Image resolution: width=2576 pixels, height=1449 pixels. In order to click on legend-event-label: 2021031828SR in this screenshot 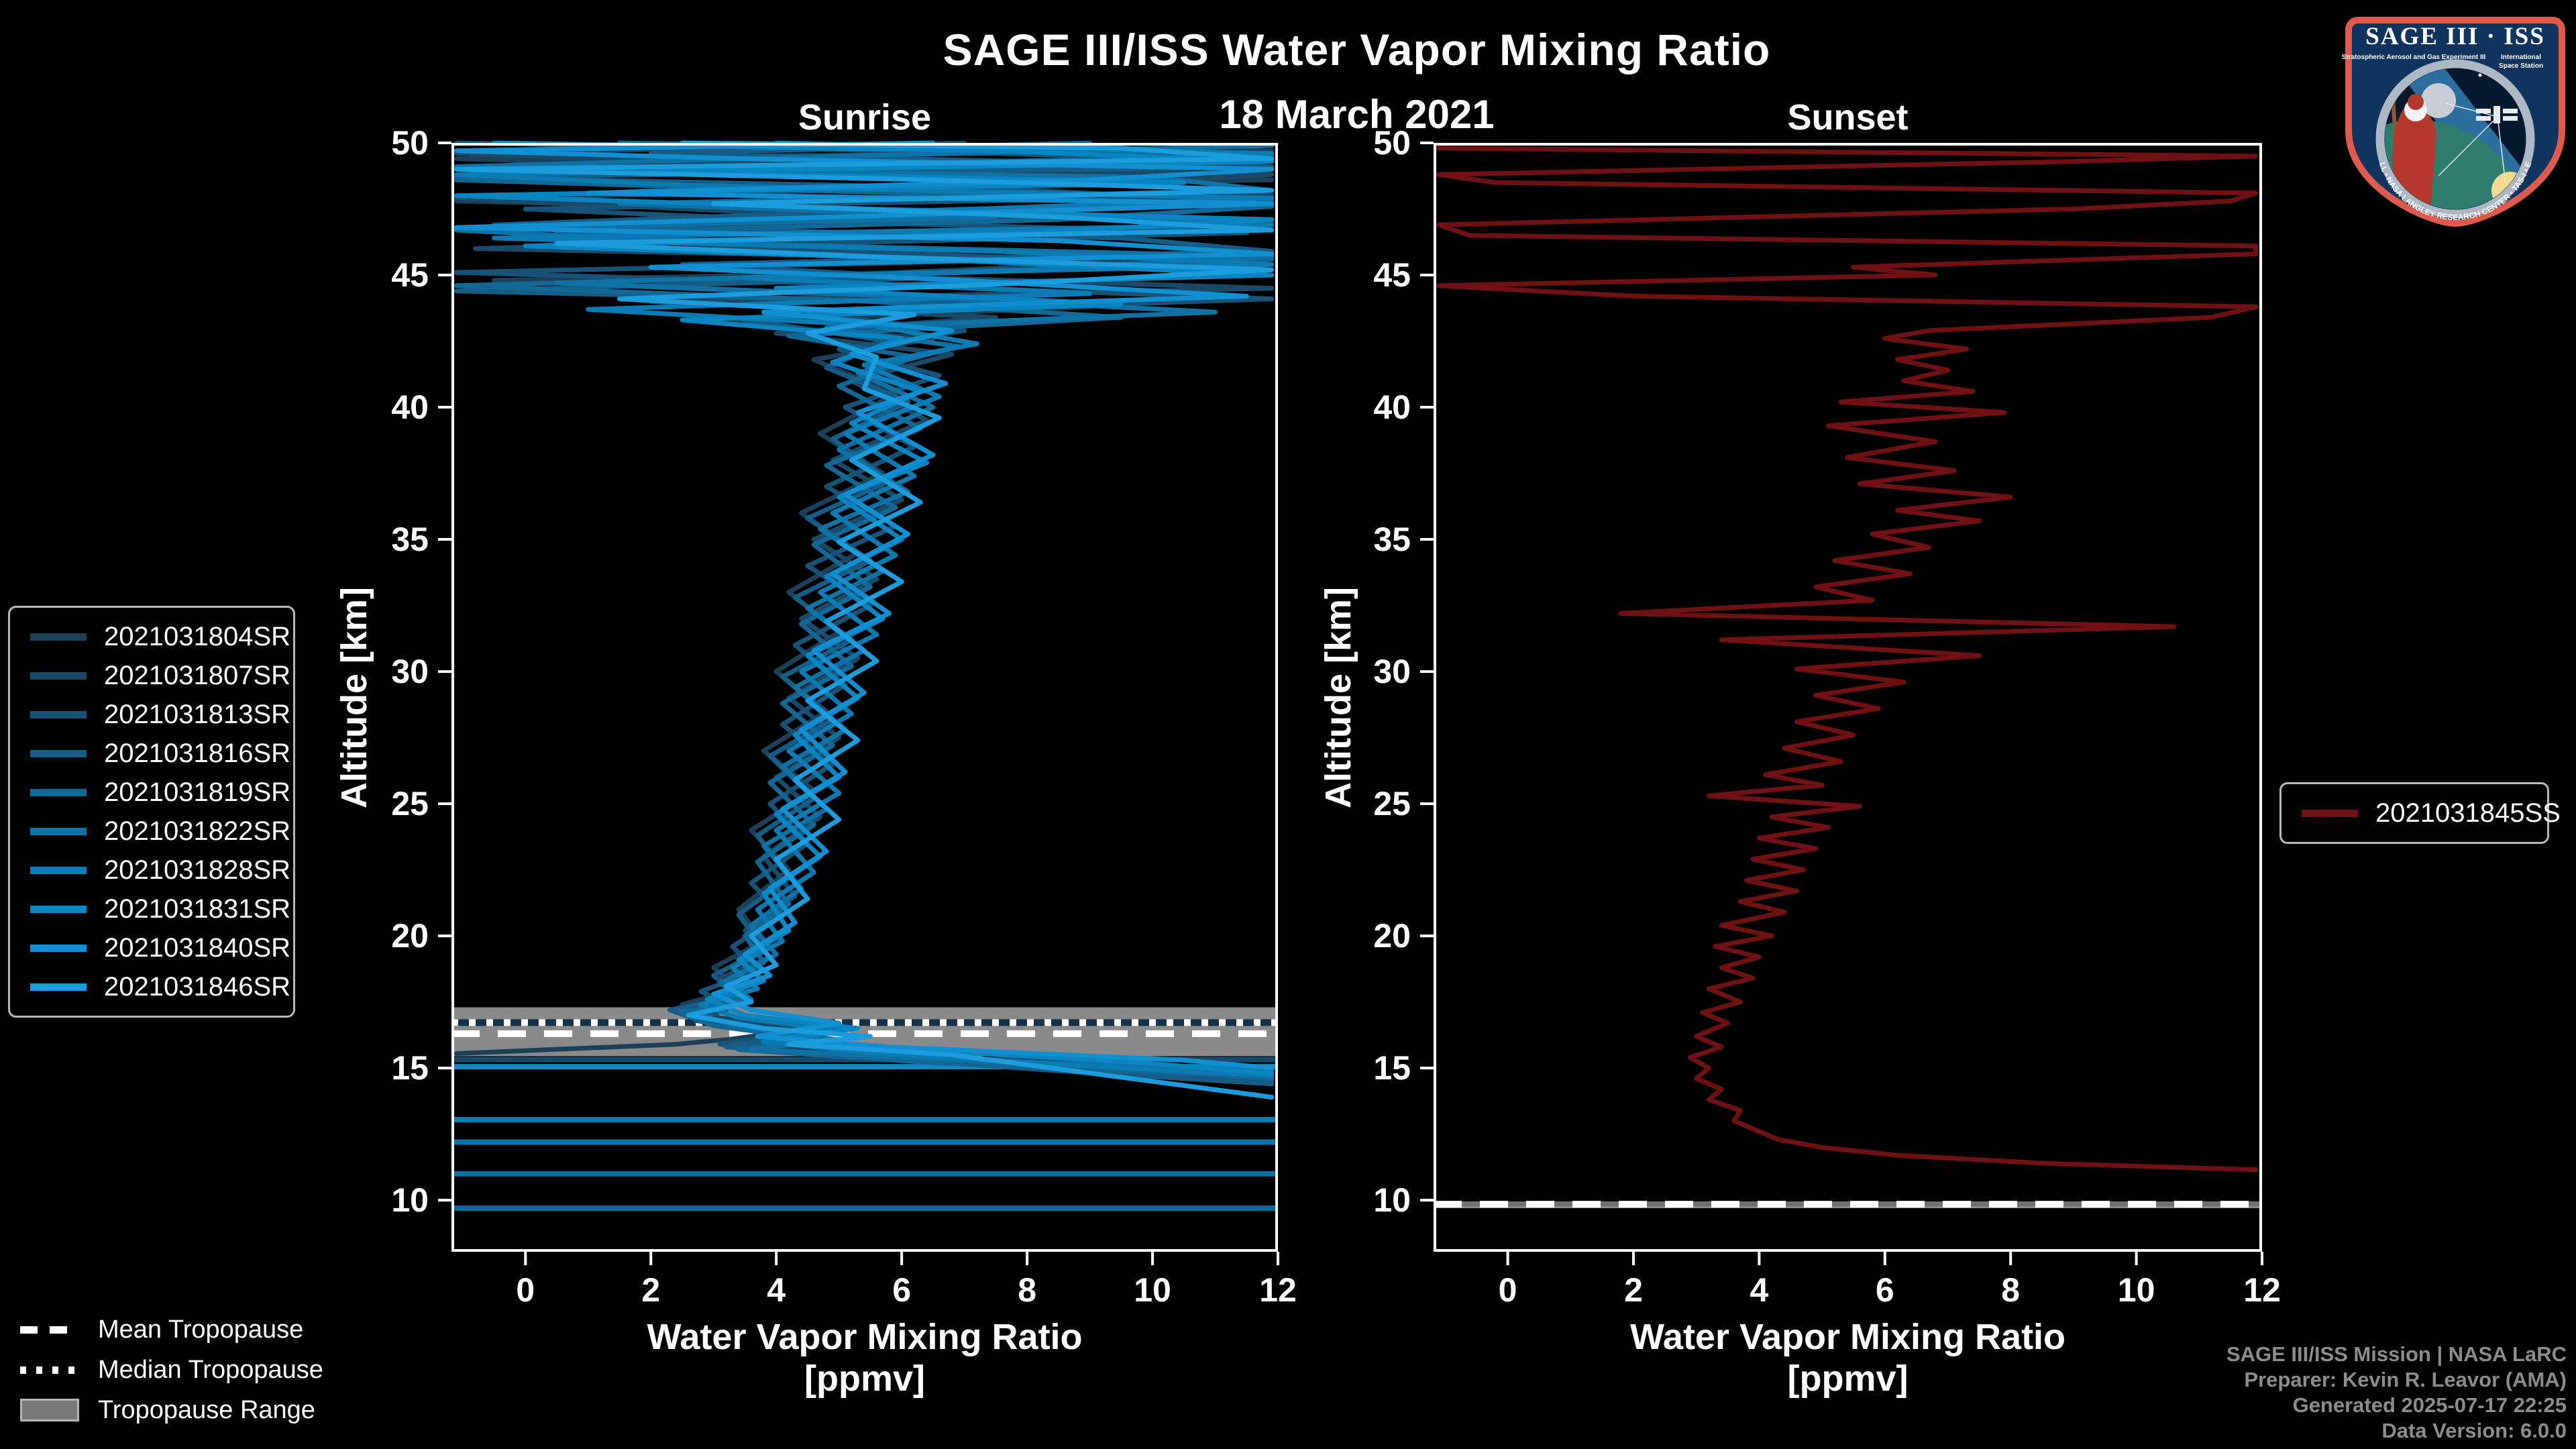, I will do `click(197, 870)`.